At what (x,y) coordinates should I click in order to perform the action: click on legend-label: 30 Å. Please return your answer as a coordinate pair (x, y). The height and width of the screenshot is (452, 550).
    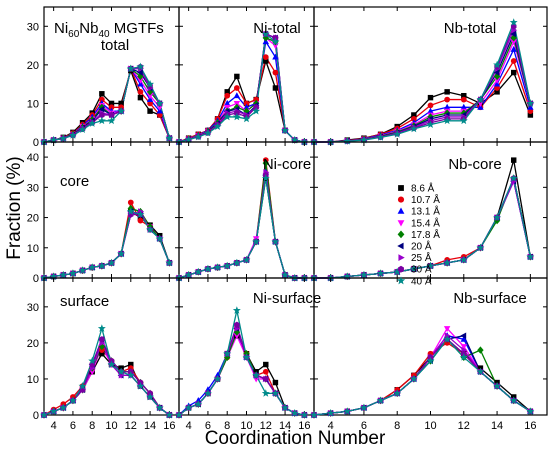
    Looking at the image, I should click on (421, 269).